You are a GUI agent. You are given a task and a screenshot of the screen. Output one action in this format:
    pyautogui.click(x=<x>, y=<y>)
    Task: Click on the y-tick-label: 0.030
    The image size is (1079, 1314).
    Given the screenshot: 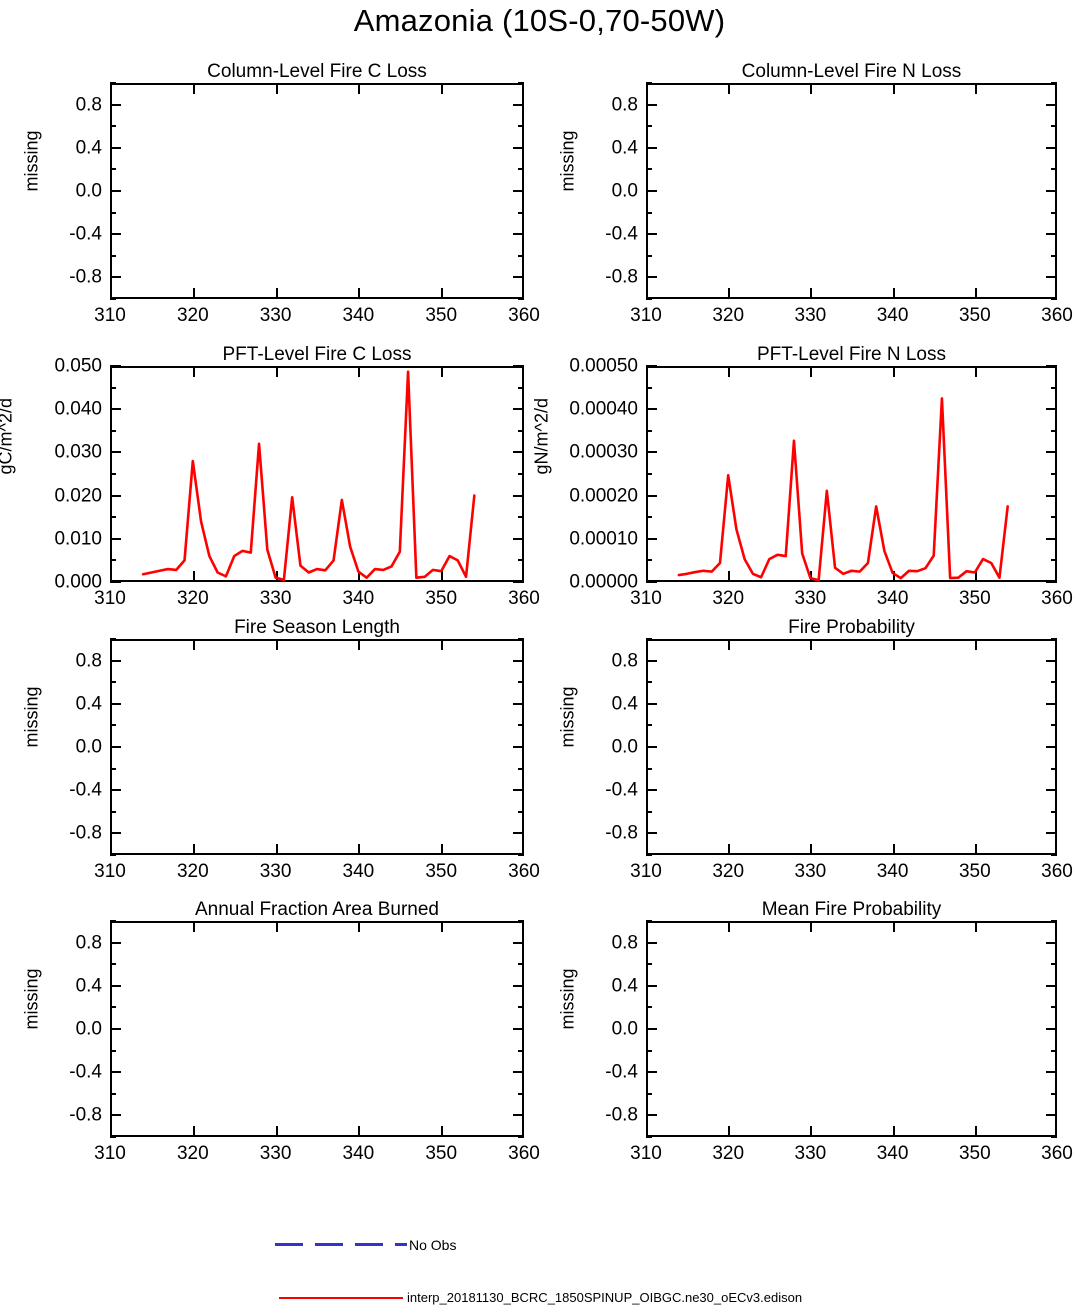 What is the action you would take?
    pyautogui.click(x=78, y=452)
    